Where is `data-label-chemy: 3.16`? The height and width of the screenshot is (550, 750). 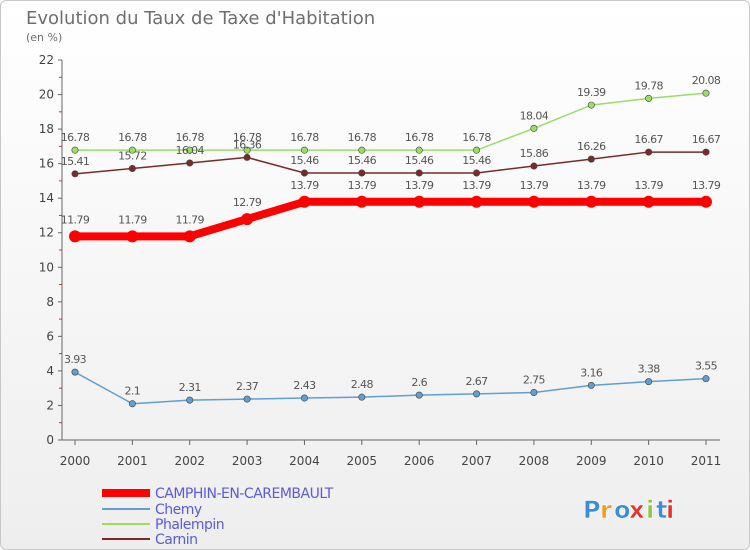
data-label-chemy: 3.16 is located at coordinates (591, 372).